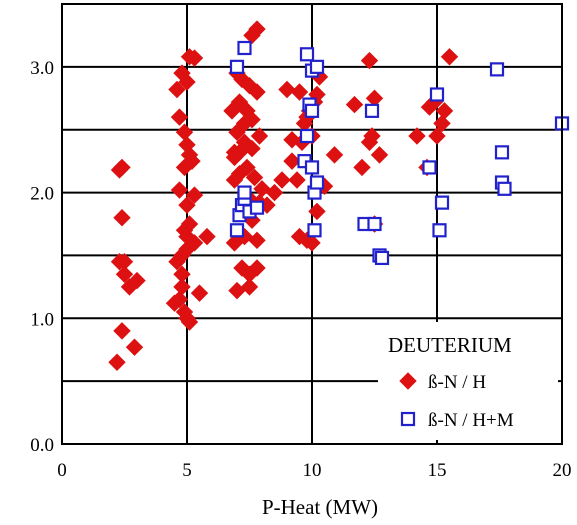 Image resolution: width=577 pixels, height=525 pixels. Describe the element at coordinates (187, 470) in the screenshot. I see `x-tick-label: 5` at that location.